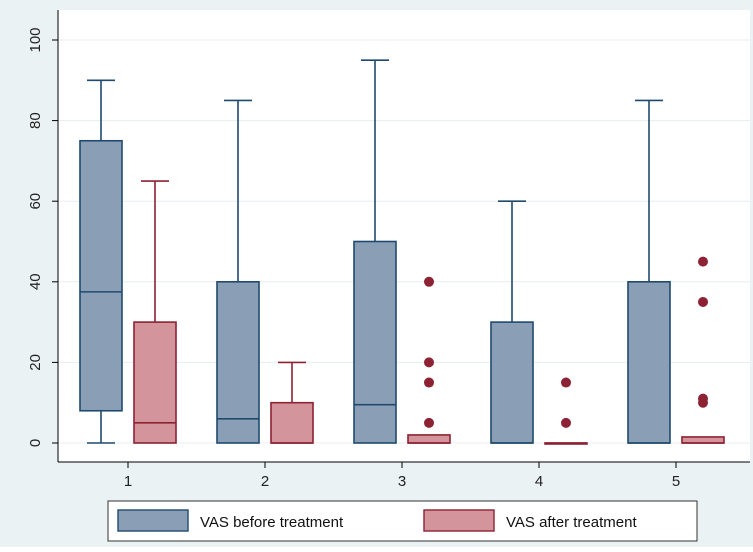  I want to click on x-tick-label-4: 4, so click(539, 481).